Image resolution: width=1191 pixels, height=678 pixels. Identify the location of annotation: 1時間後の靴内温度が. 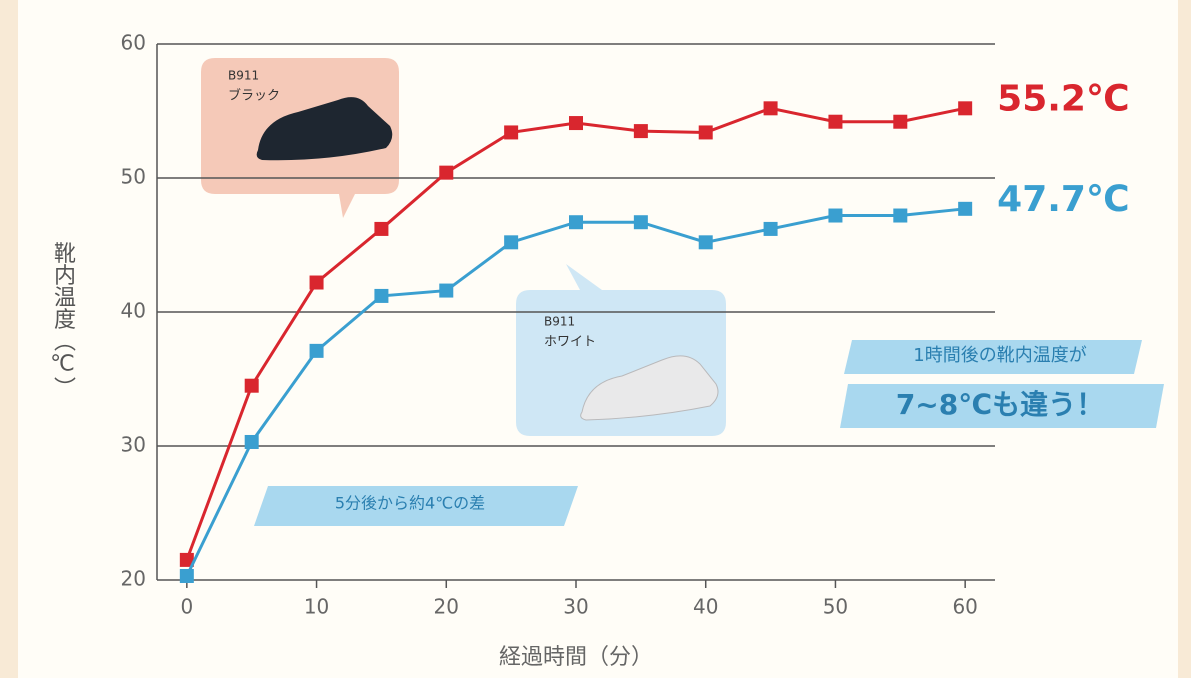
(999, 355).